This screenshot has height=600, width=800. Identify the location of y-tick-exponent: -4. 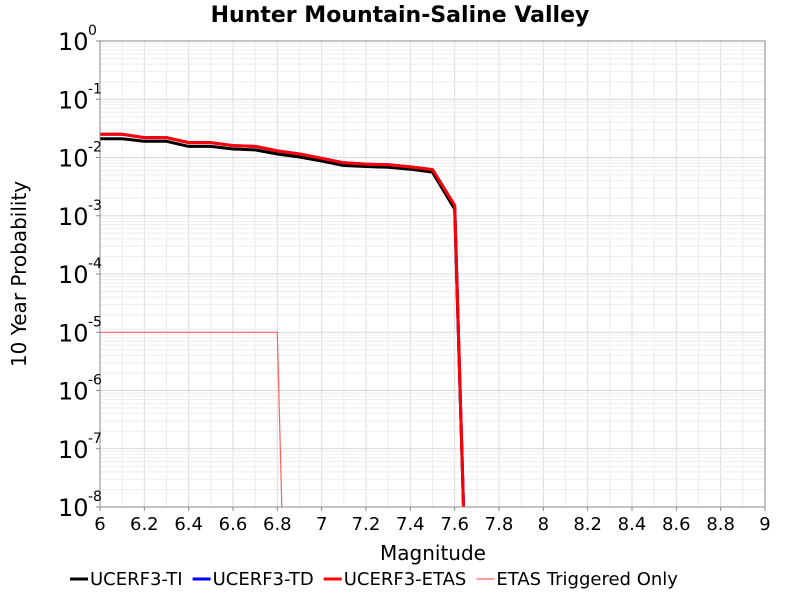
(95, 264).